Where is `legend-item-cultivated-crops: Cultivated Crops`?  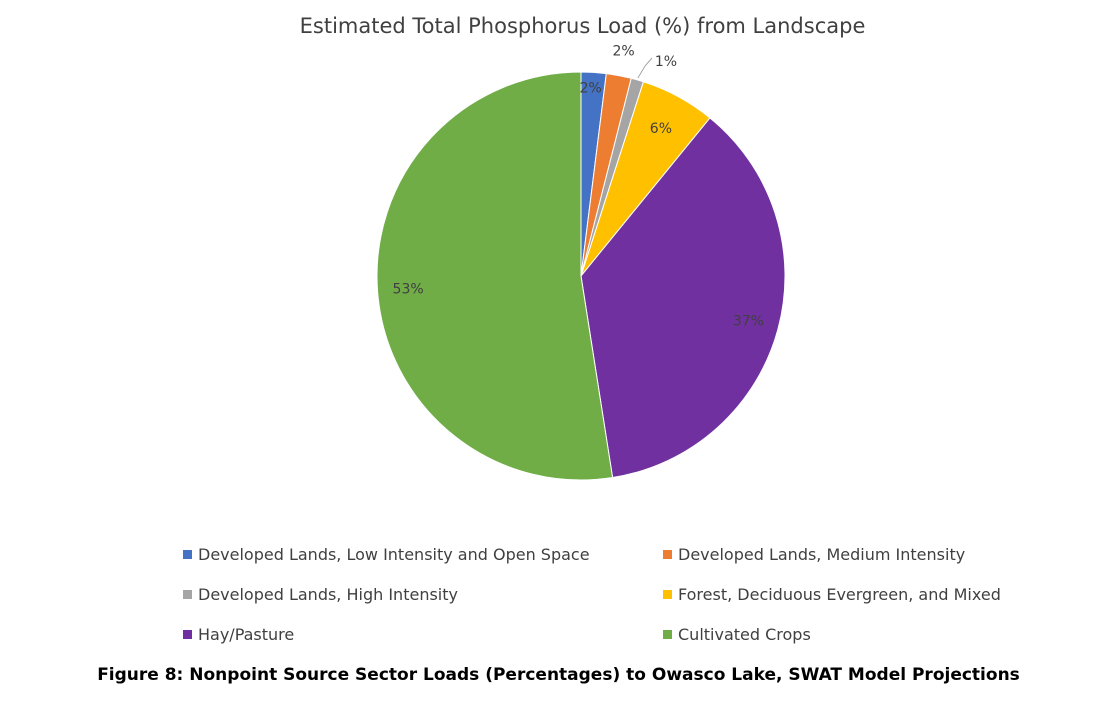 legend-item-cultivated-crops: Cultivated Crops is located at coordinates (737, 634).